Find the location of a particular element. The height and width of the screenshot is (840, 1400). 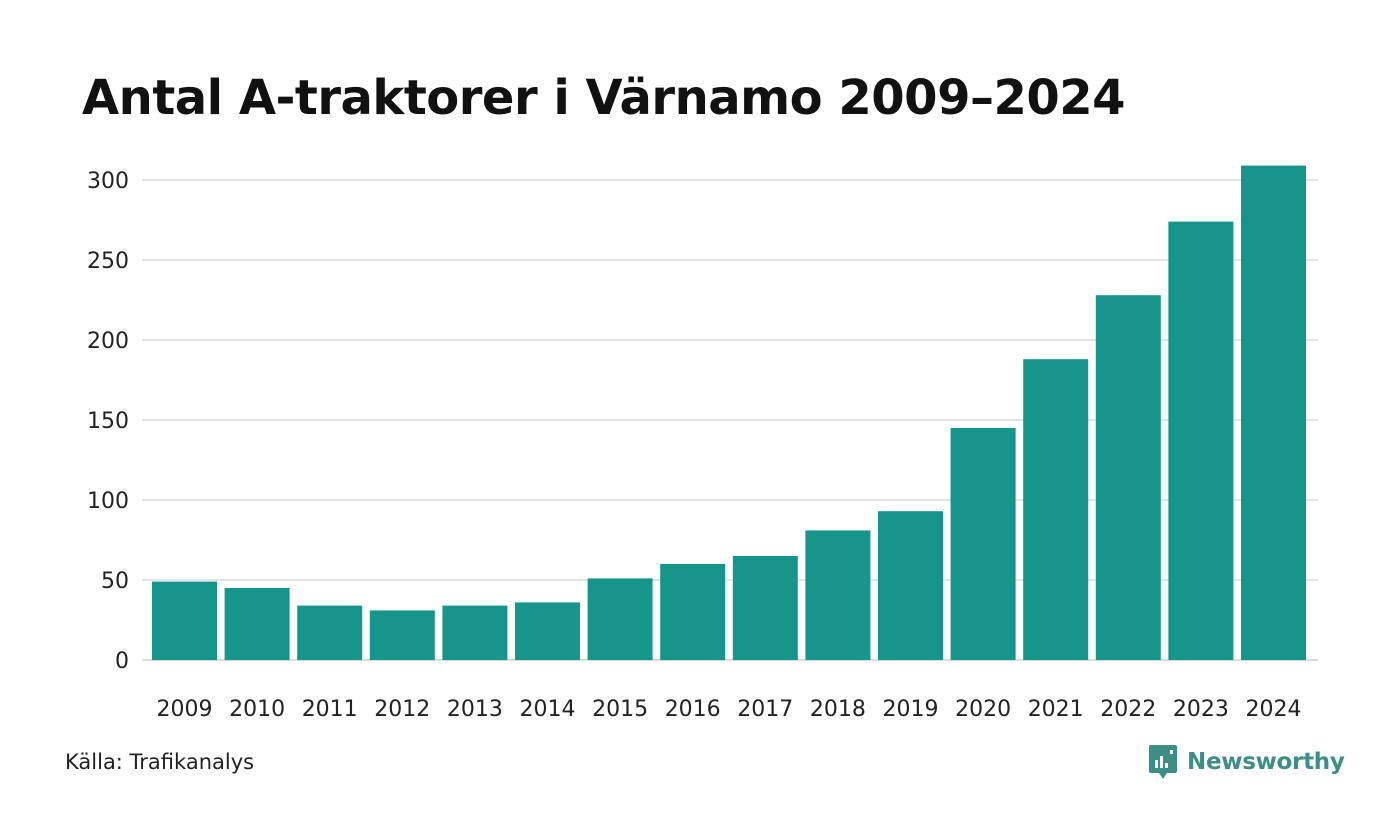

x-tick-label: 2018 is located at coordinates (838, 709).